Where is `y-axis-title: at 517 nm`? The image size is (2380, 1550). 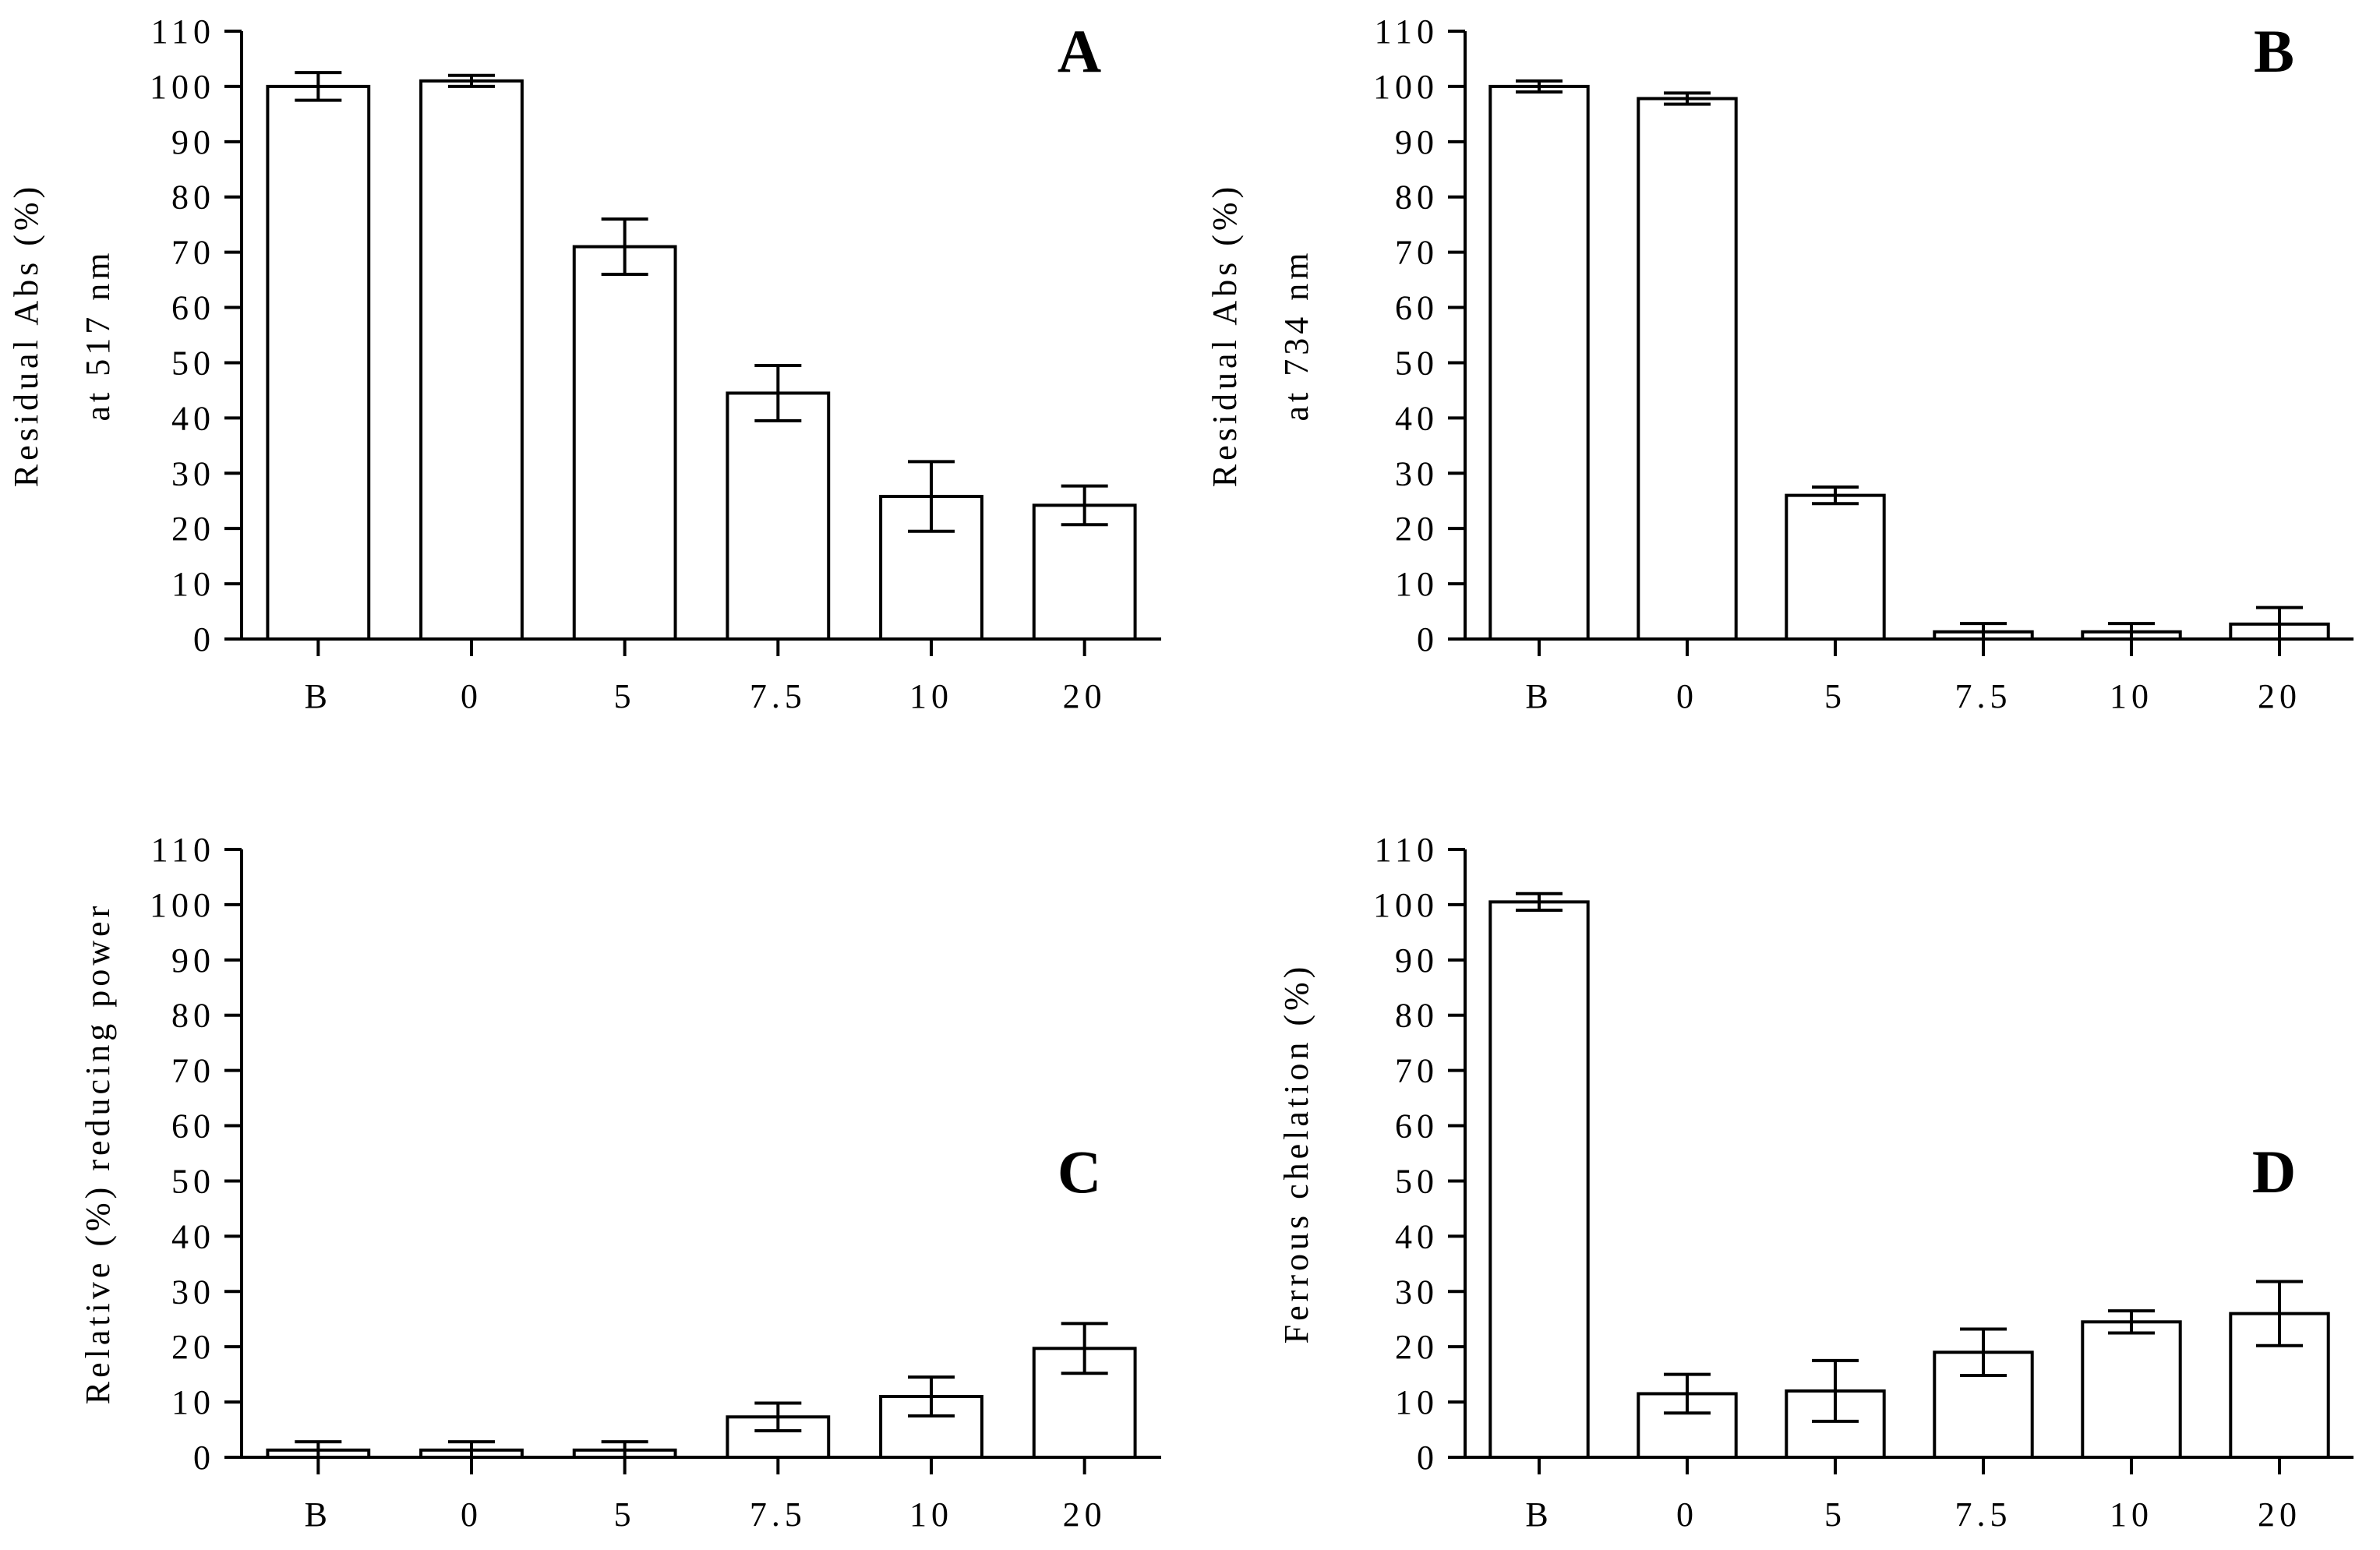
y-axis-title: at 517 nm is located at coordinates (98, 335).